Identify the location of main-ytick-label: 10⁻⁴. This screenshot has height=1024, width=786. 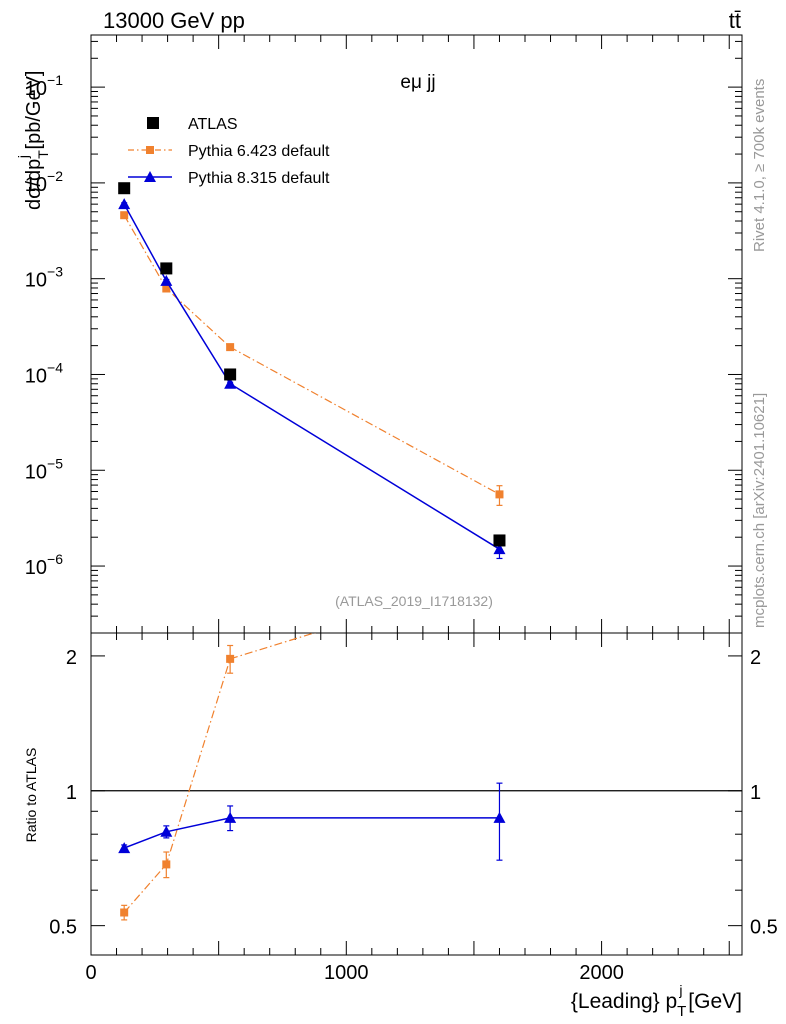
(44, 373).